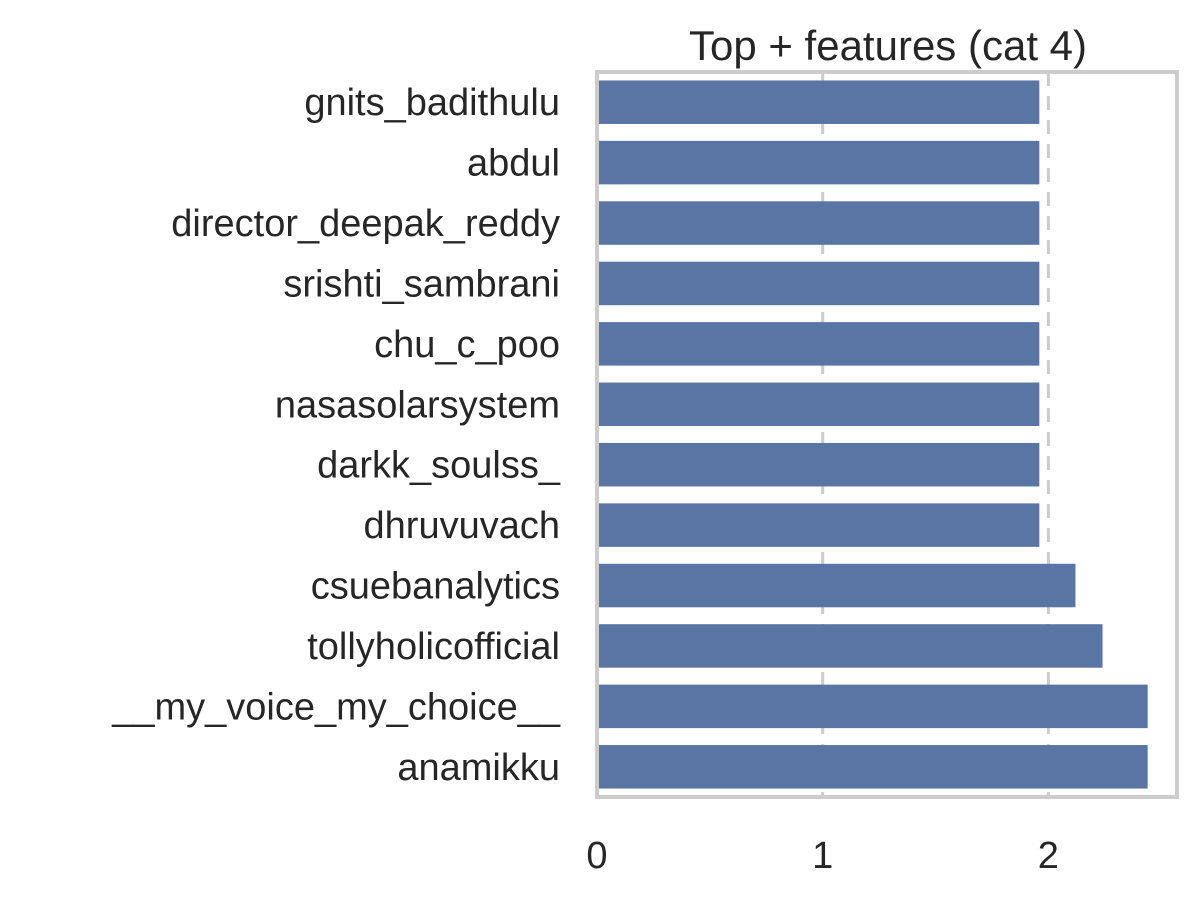 The image size is (1200, 899). What do you see at coordinates (421, 284) in the screenshot?
I see `category-label-3: srishti_sambrani` at bounding box center [421, 284].